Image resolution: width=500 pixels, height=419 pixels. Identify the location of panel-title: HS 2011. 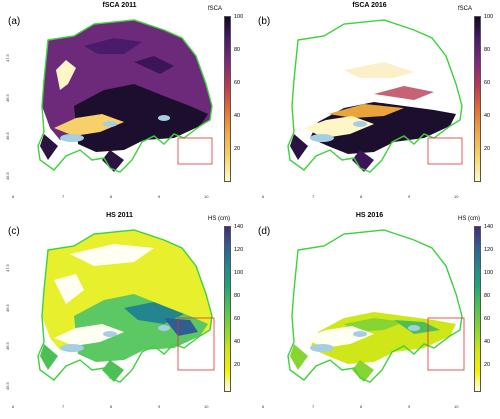
(119, 215).